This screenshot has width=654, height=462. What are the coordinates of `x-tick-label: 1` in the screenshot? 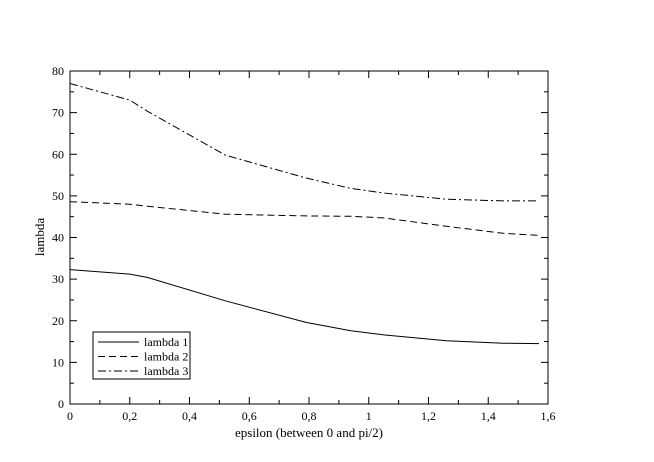 It's located at (369, 416).